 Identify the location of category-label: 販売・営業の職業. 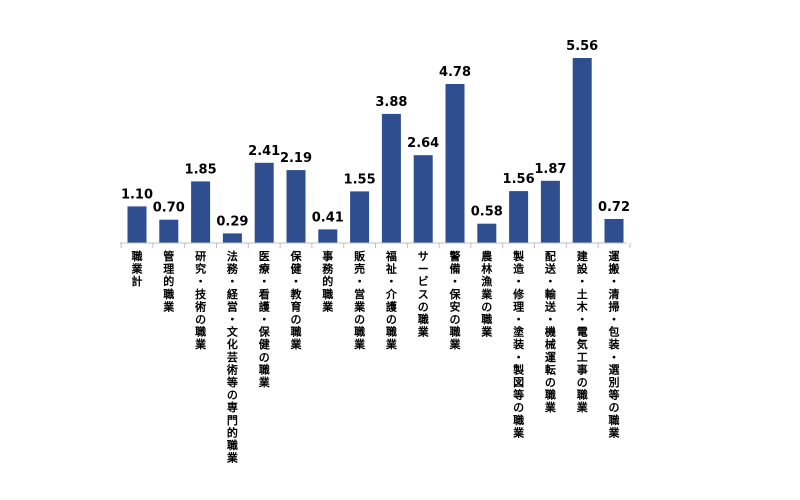
(359, 300).